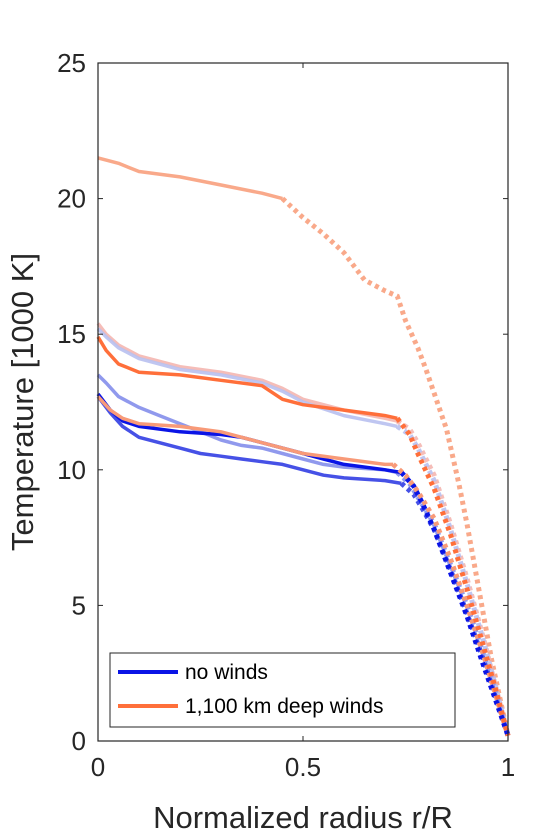  What do you see at coordinates (79, 605) in the screenshot?
I see `y-tick-label: 5` at bounding box center [79, 605].